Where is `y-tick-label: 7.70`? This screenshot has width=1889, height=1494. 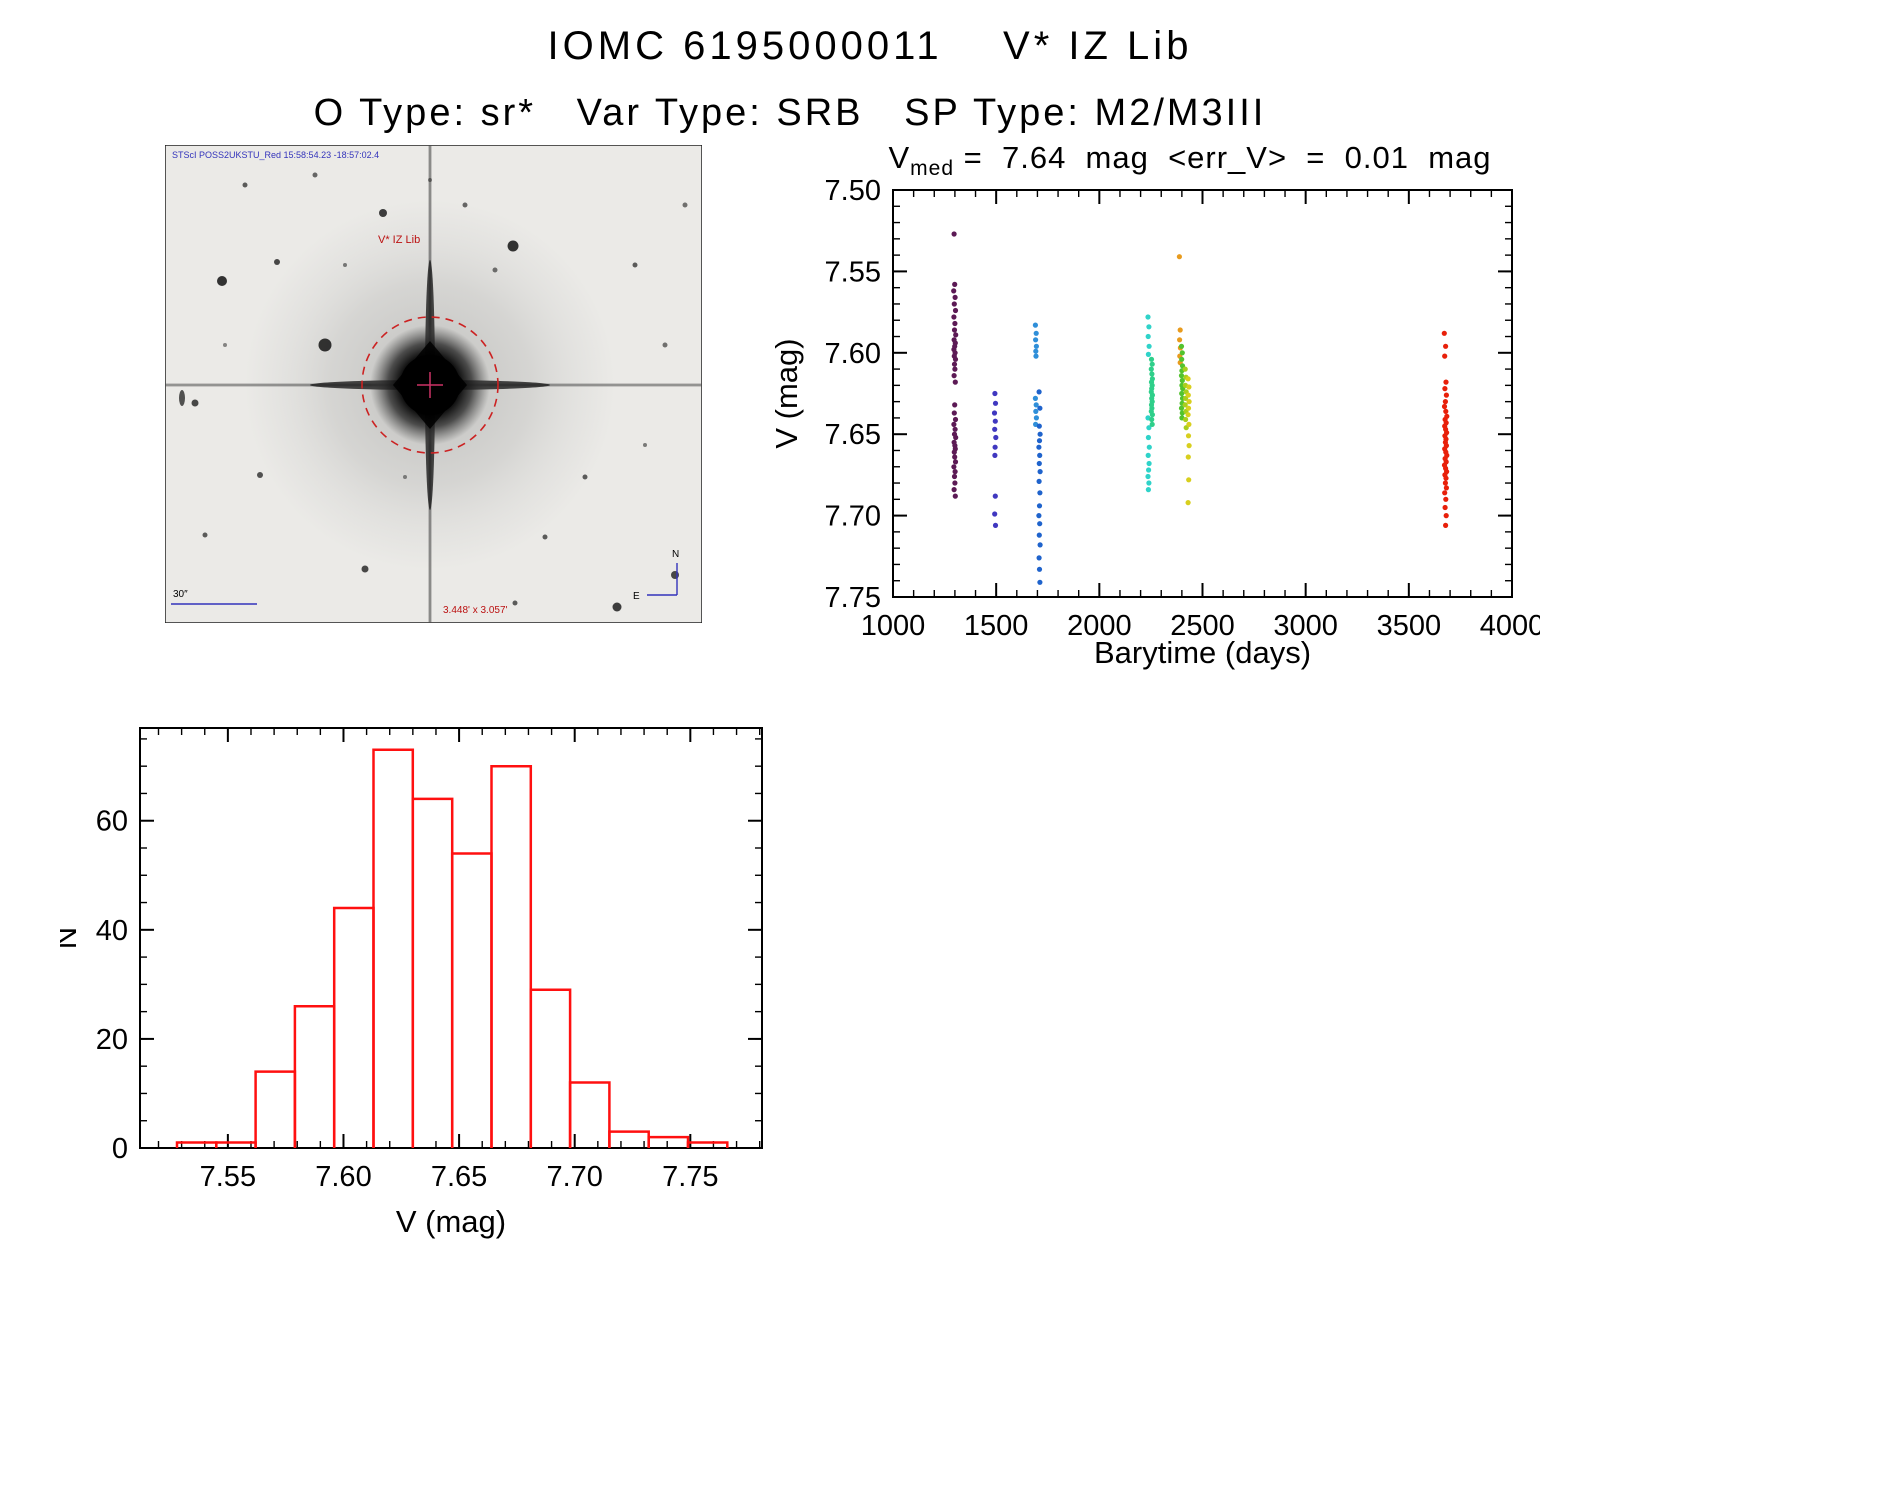 y-tick-label: 7.70 is located at coordinates (853, 517).